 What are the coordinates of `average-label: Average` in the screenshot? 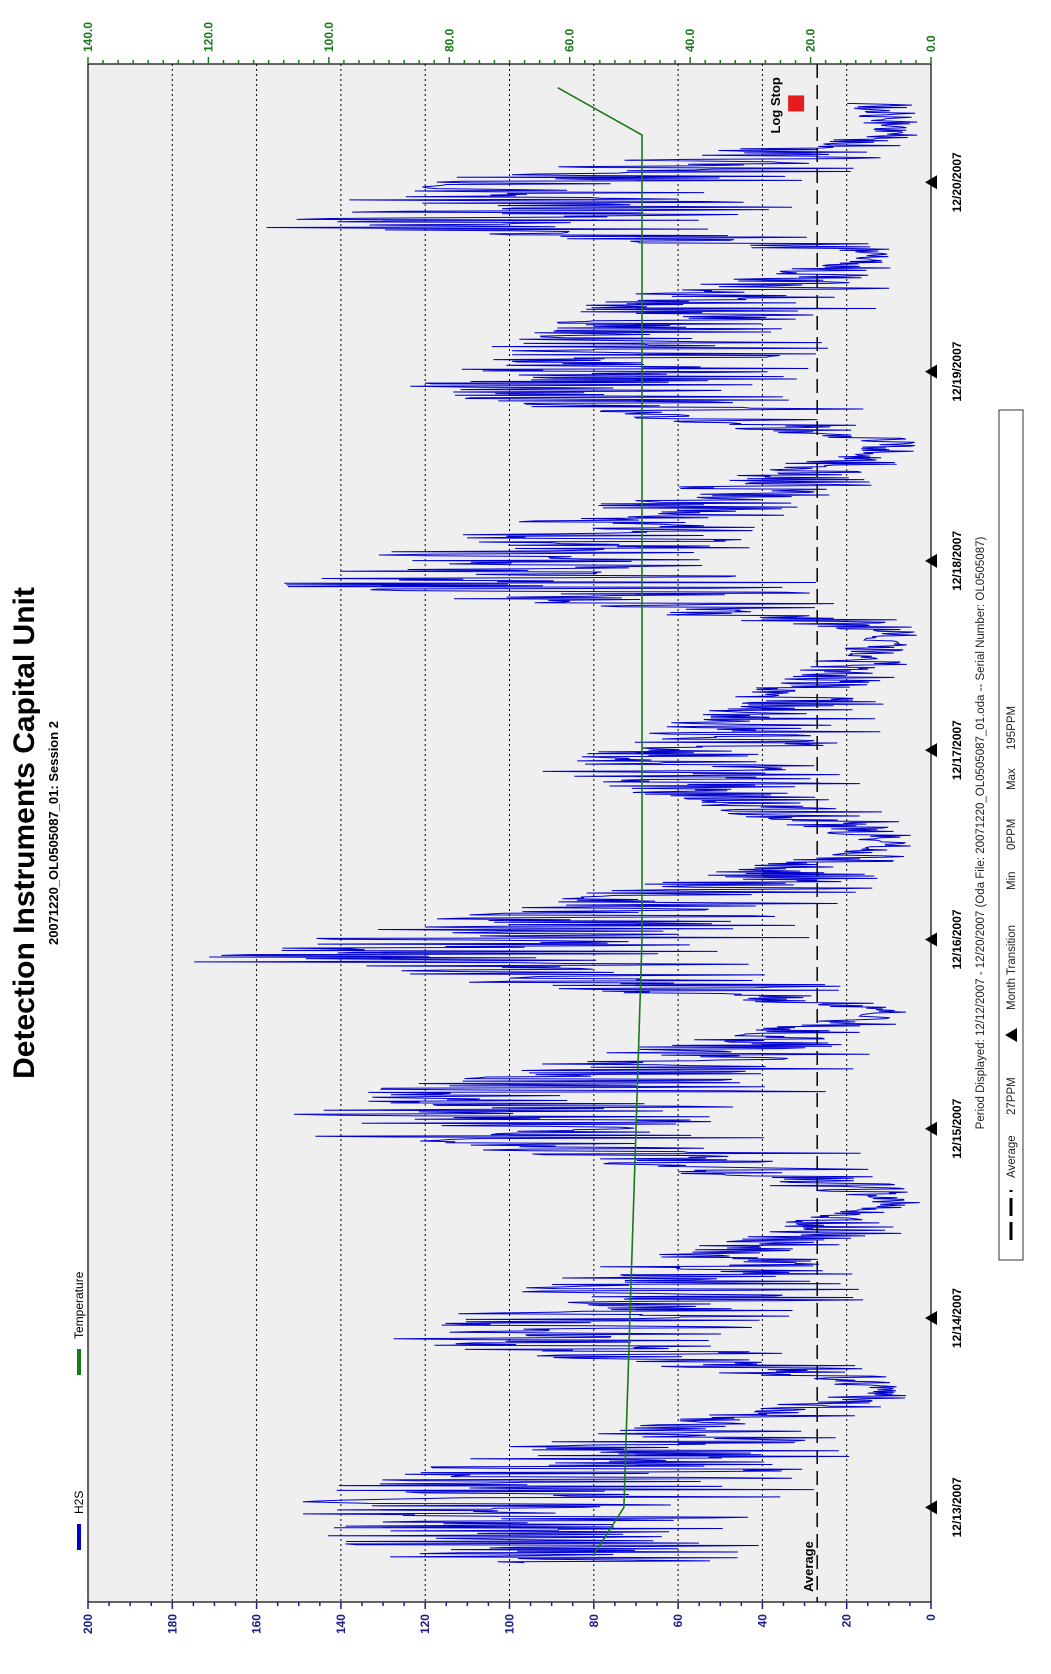 It's located at (808, 1566).